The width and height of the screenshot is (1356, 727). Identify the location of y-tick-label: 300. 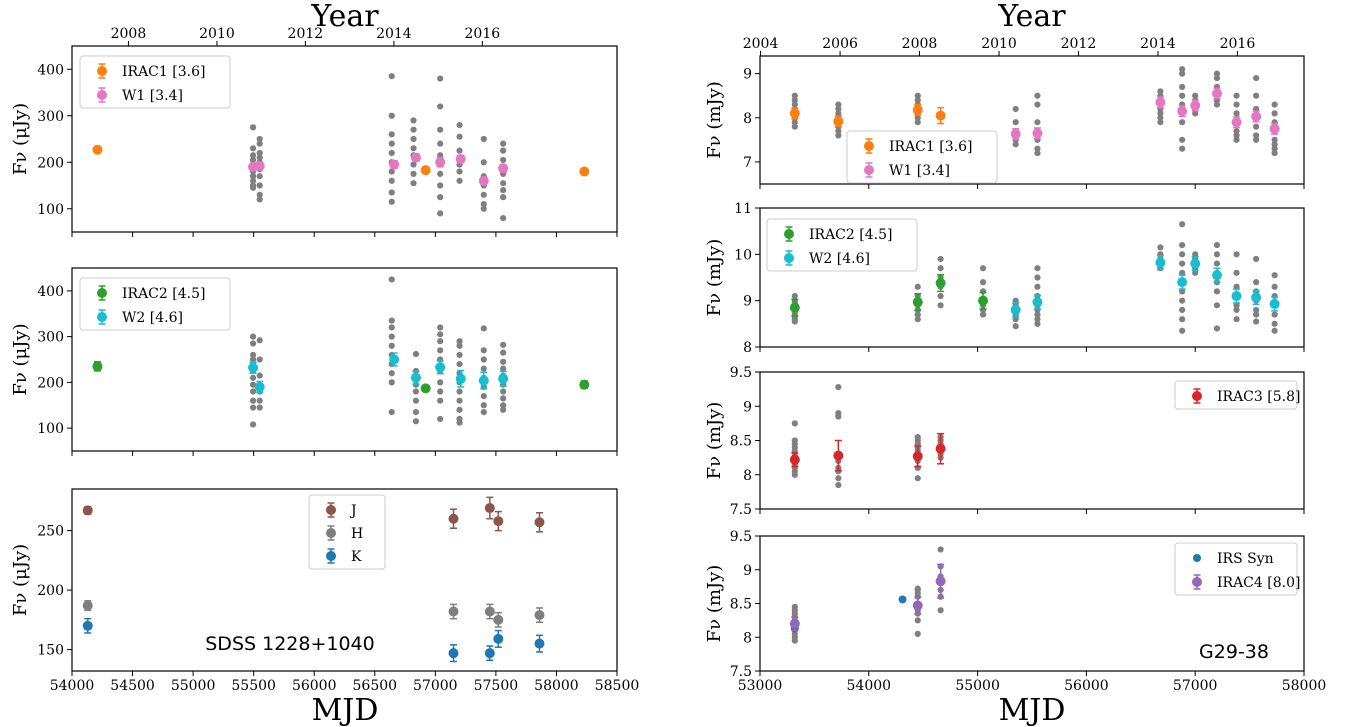
(50, 117).